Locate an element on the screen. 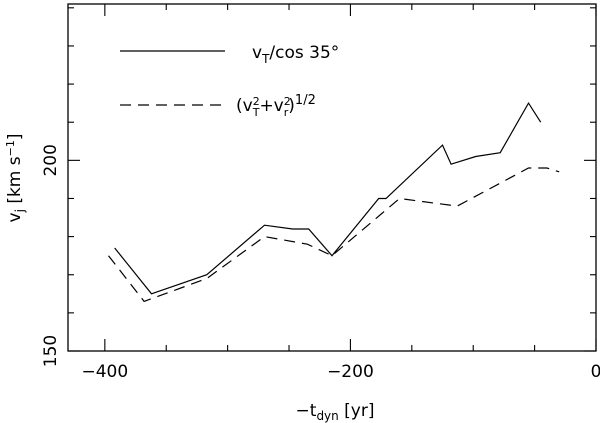 This screenshot has width=600, height=423. legend-label-vt-vr: (v2 T+v2 r)1/2 is located at coordinates (276, 106).